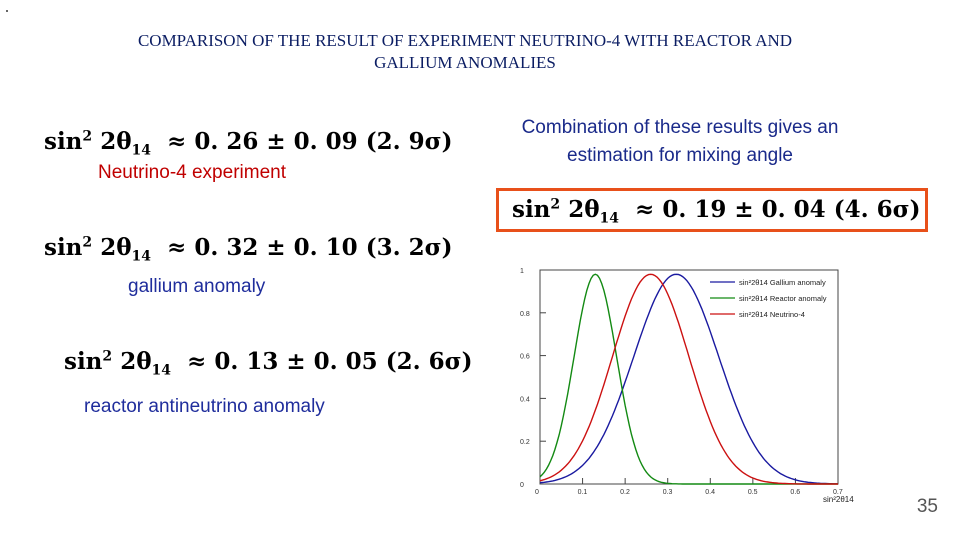 The height and width of the screenshot is (540, 960). Describe the element at coordinates (525, 399) in the screenshot. I see `y-tick-label: 0.4` at that location.